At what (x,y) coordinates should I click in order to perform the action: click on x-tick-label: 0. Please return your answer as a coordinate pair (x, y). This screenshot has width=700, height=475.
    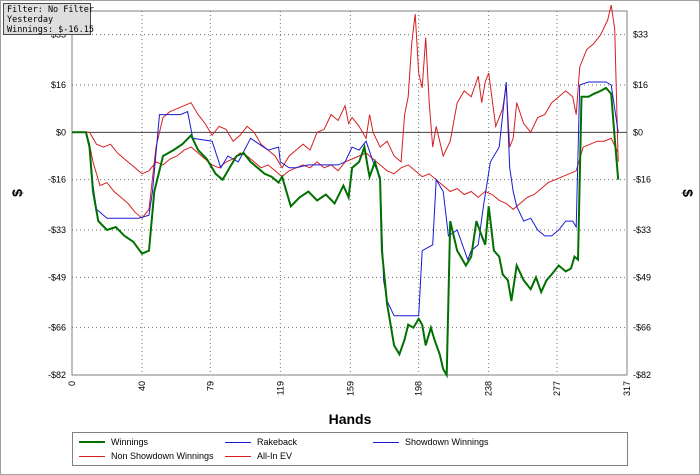
    Looking at the image, I should click on (72, 383).